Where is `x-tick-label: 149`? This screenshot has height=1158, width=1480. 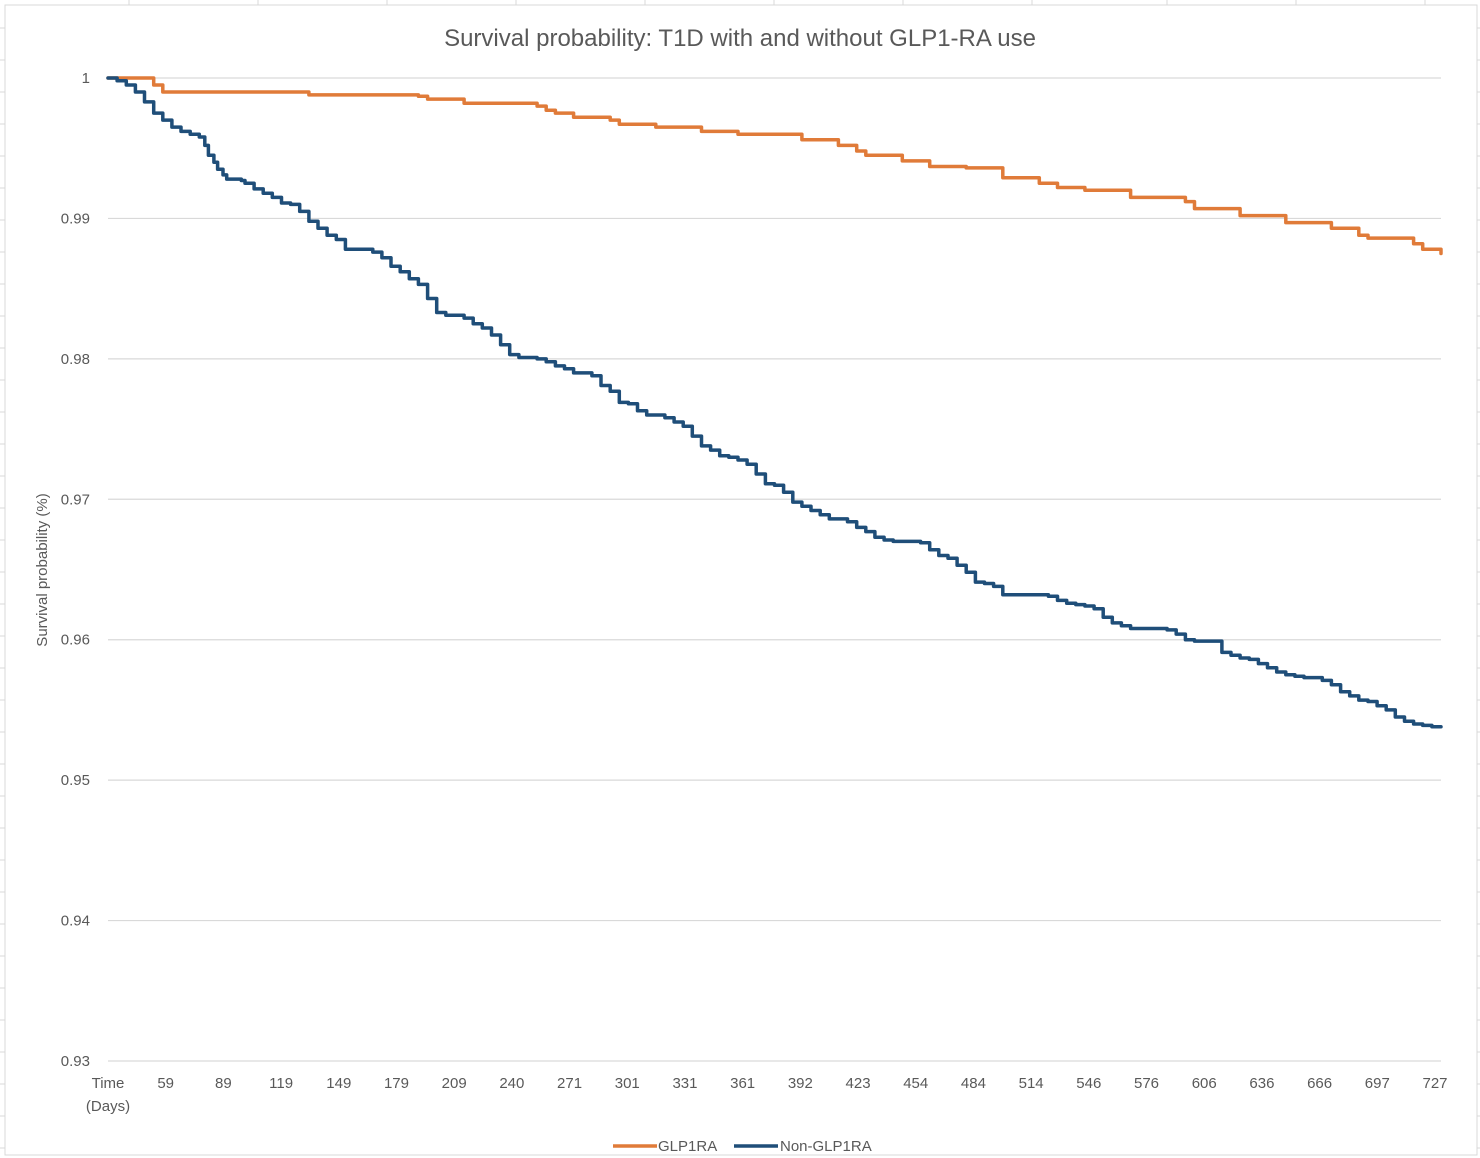
x-tick-label: 149 is located at coordinates (338, 1083).